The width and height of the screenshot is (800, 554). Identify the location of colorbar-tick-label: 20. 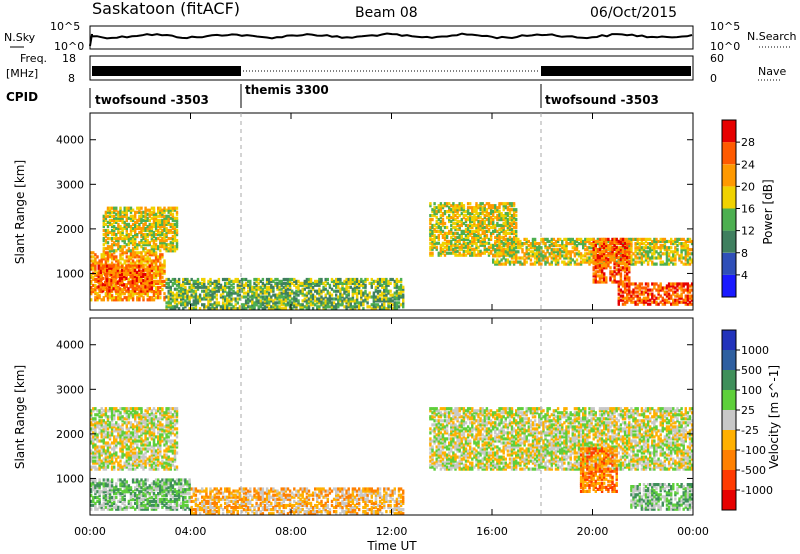
(748, 186).